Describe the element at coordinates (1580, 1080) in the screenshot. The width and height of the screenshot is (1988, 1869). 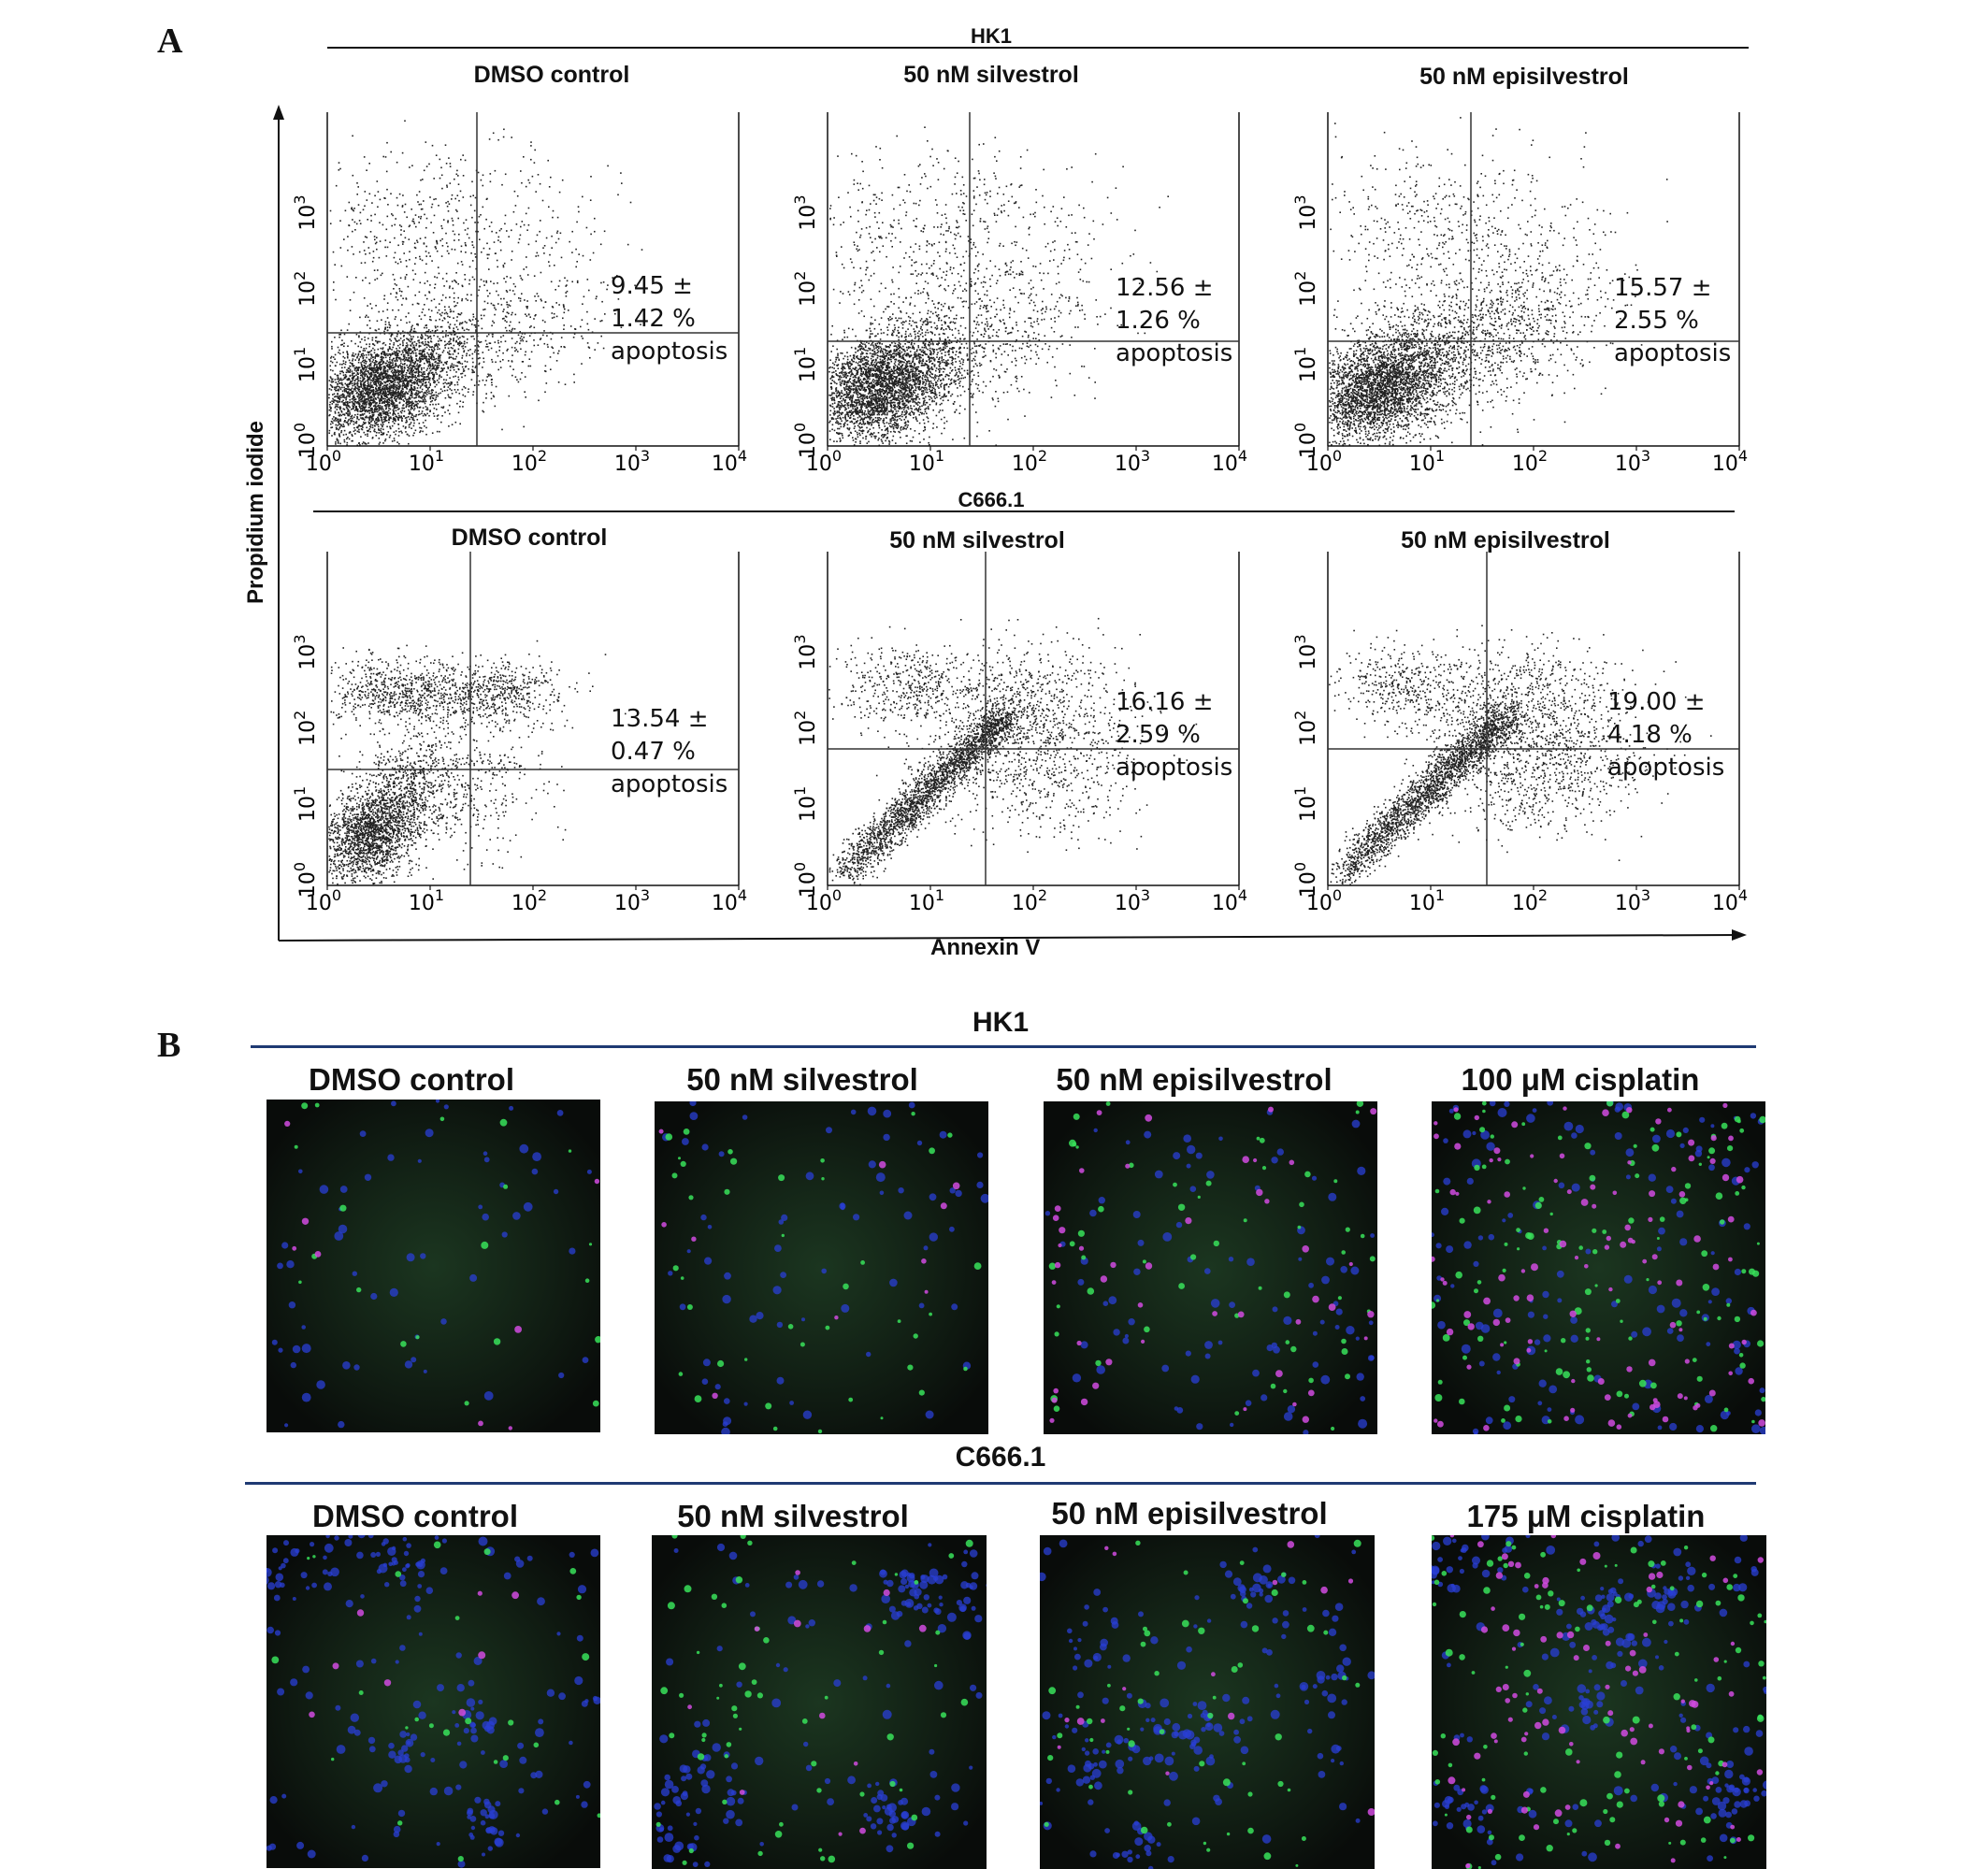
I see `micro-title-r1-c4: 100 μM cisplatin` at that location.